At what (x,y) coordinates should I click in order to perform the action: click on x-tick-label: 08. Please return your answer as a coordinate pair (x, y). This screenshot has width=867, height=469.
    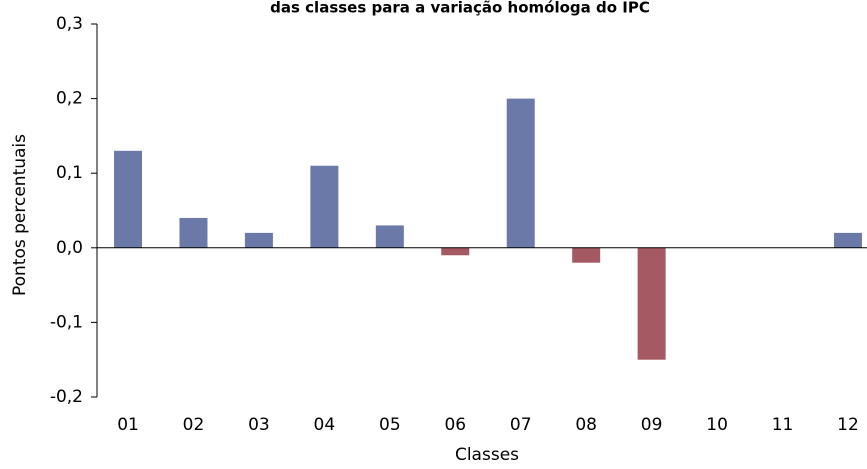
    Looking at the image, I should click on (586, 425).